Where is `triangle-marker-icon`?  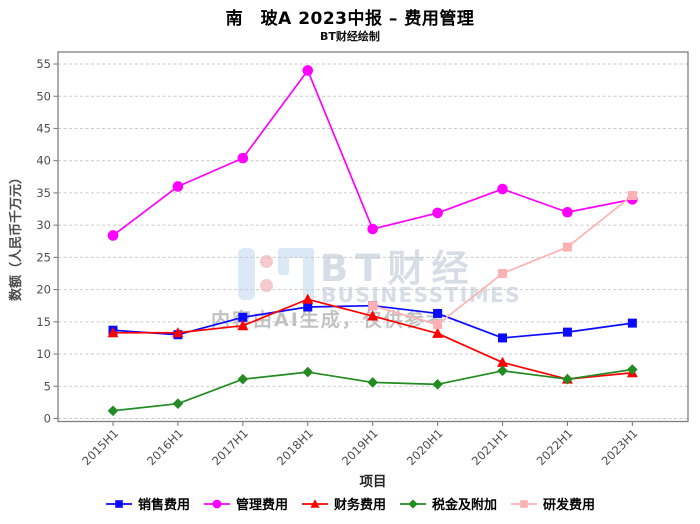 triangle-marker-icon is located at coordinates (315, 503).